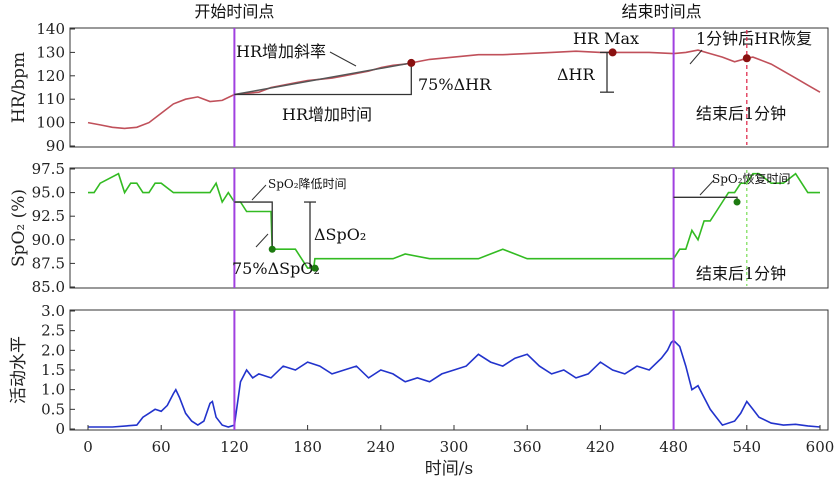 This screenshot has height=485, width=835. I want to click on event-label-start: 开始时间点, so click(234, 11).